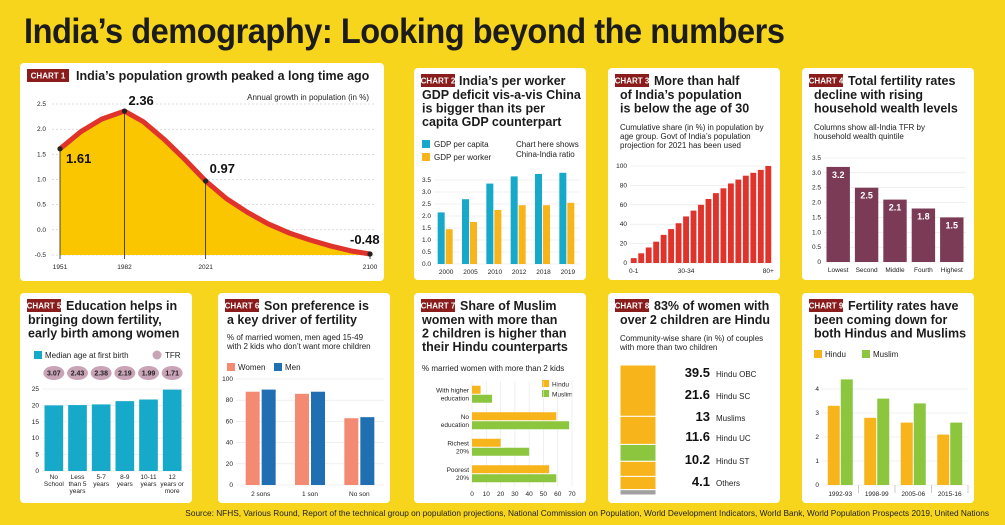 The image size is (1005, 525). I want to click on chart-1-annot-2: 0.97, so click(222, 168).